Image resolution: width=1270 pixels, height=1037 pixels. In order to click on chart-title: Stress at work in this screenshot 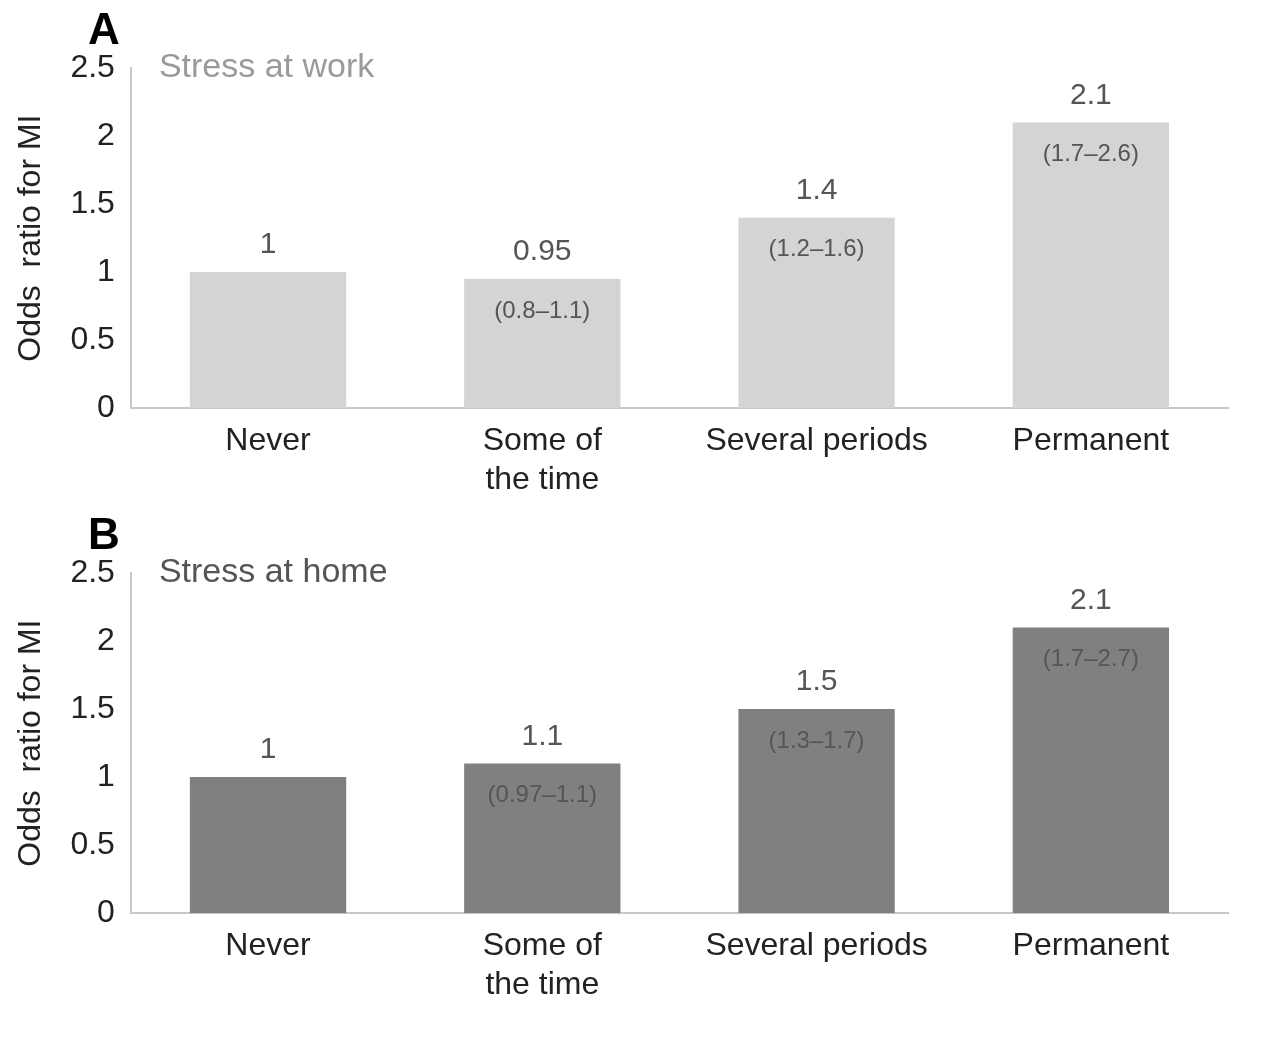, I will do `click(267, 65)`.